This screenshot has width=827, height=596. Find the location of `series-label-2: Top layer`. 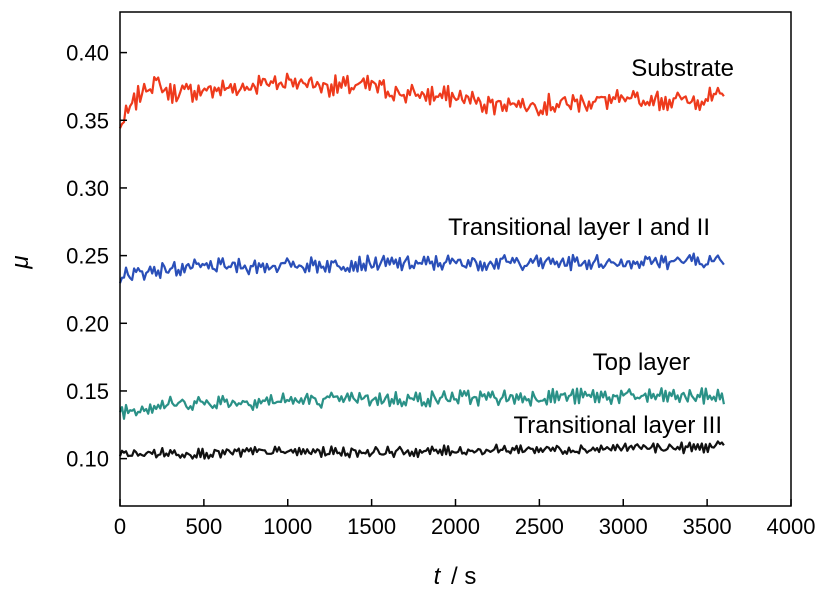

series-label-2: Top layer is located at coordinates (641, 362).